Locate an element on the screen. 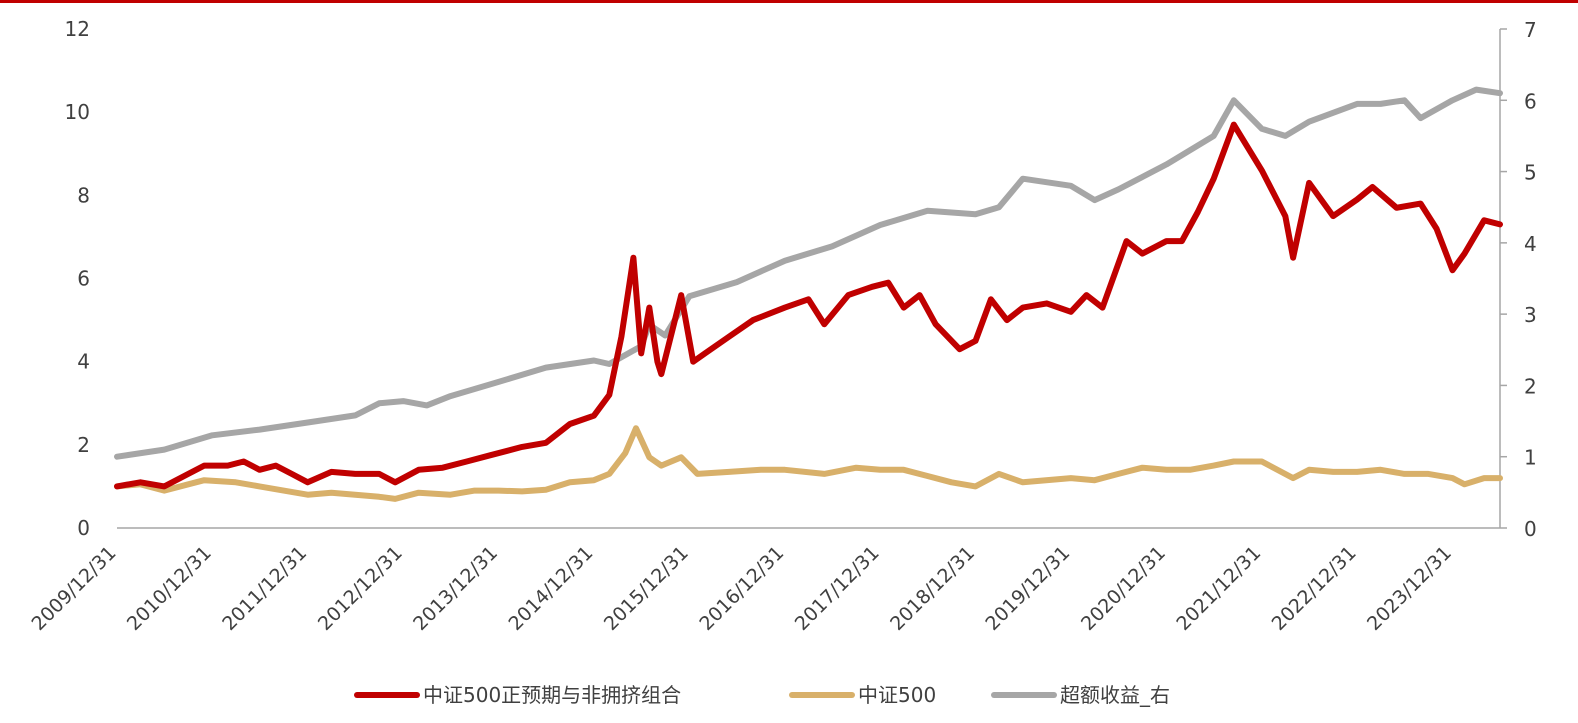 The width and height of the screenshot is (1578, 723). right-tick-label: 0 is located at coordinates (1530, 529).